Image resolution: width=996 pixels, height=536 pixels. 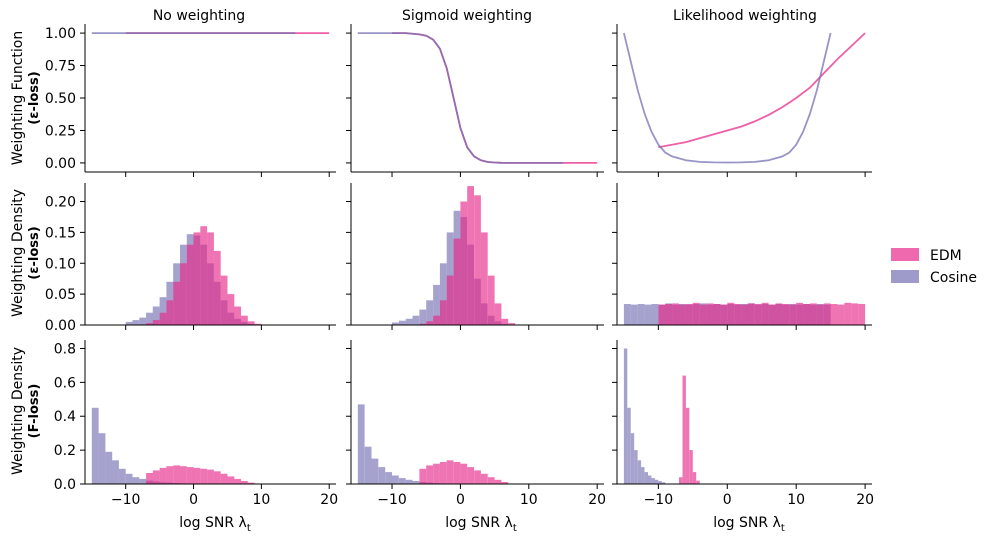 What do you see at coordinates (60, 131) in the screenshot?
I see `y-tick-label: 0.25` at bounding box center [60, 131].